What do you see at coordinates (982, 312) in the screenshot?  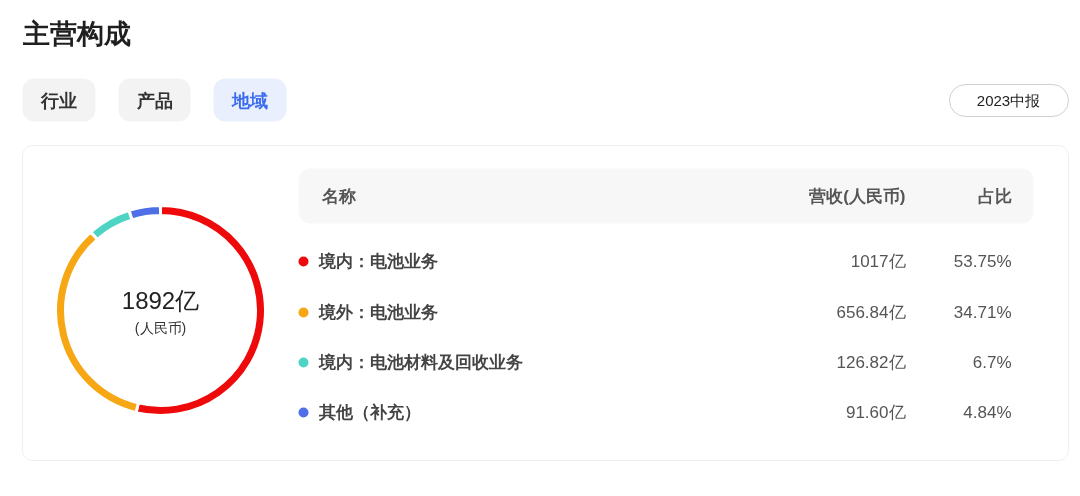 I see `text: 34.71%` at bounding box center [982, 312].